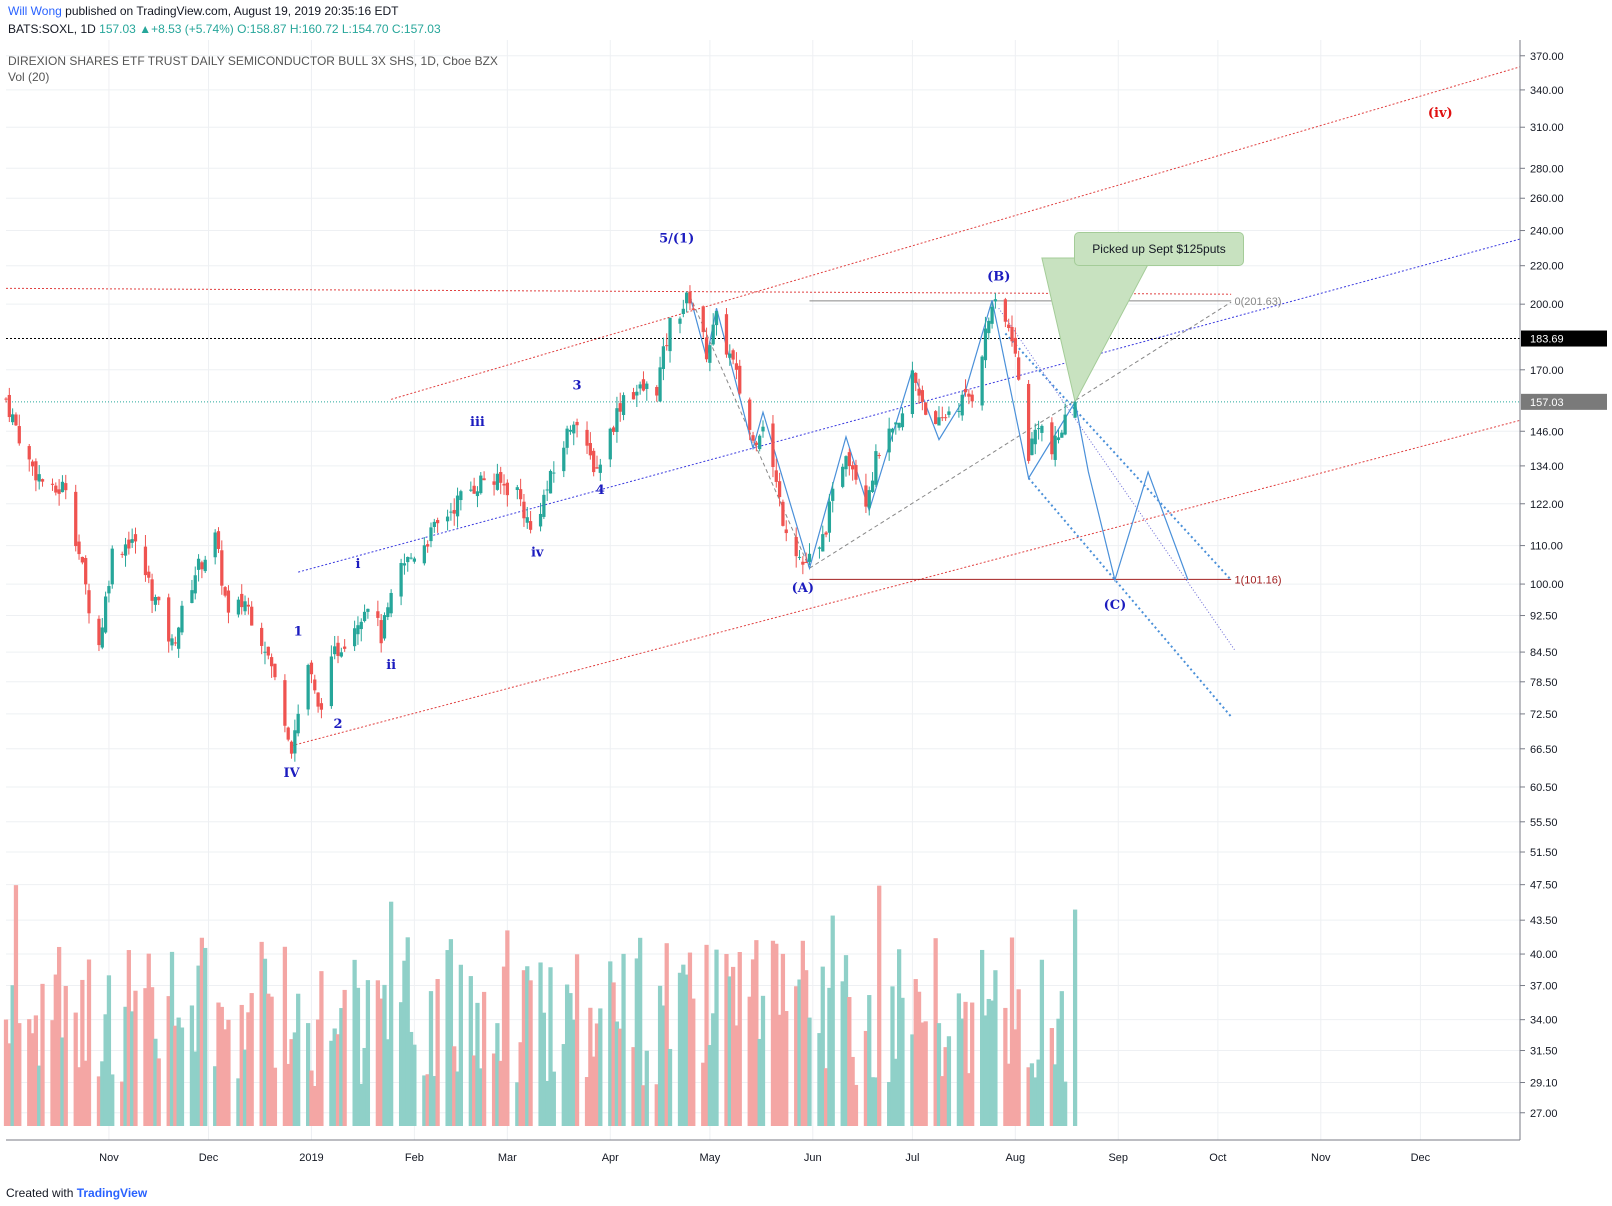 The height and width of the screenshot is (1206, 1612). Describe the element at coordinates (1544, 853) in the screenshot. I see `price-tick-label: 51.50` at that location.